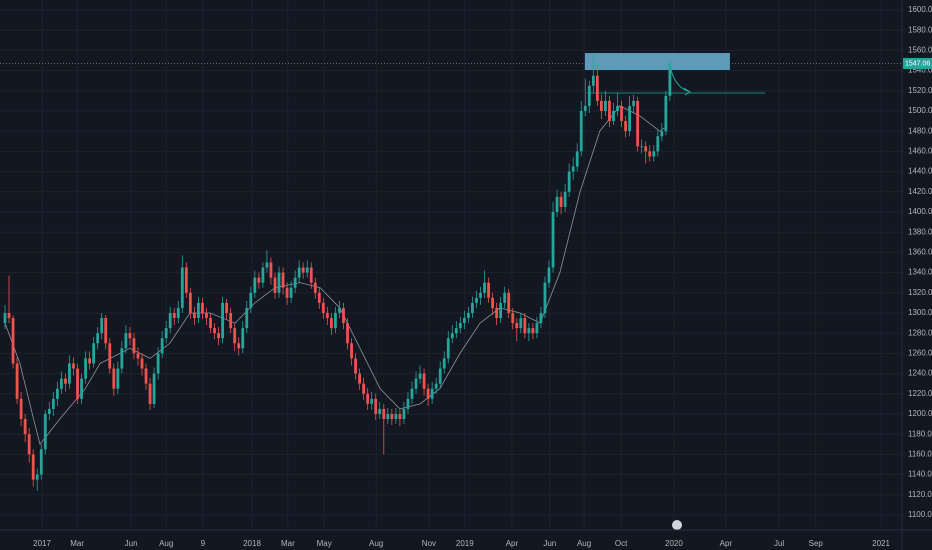  I want to click on logo, so click(677, 525).